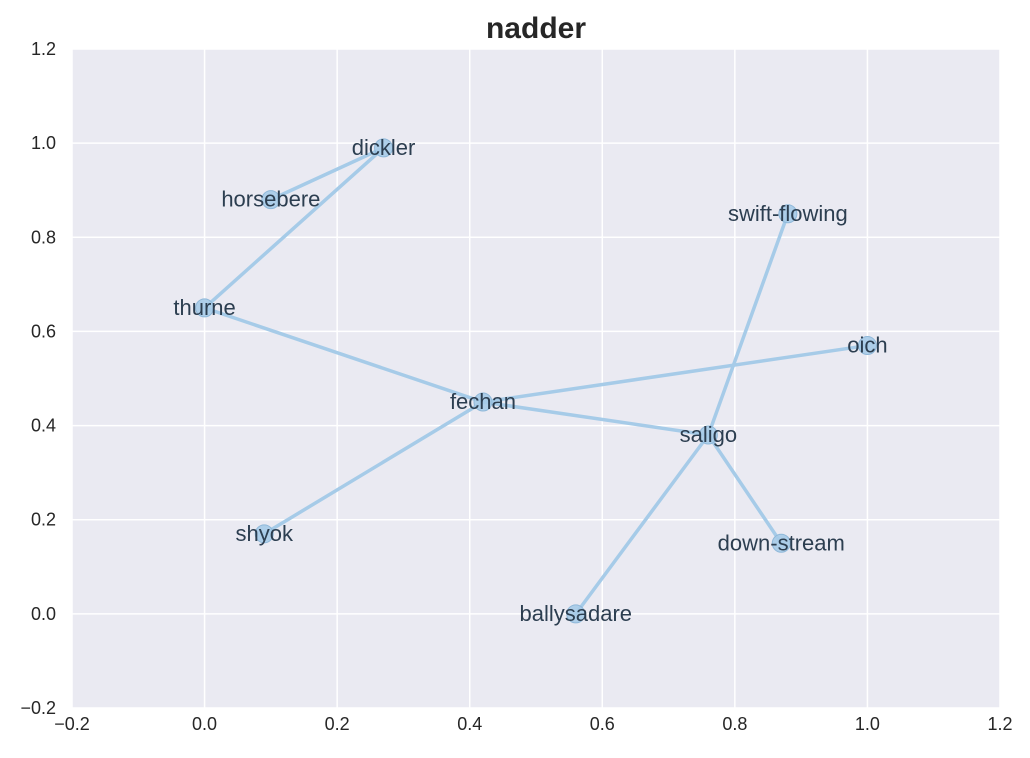 Image resolution: width=1030 pixels, height=758 pixels. I want to click on edge-fechan-oich, so click(675, 373).